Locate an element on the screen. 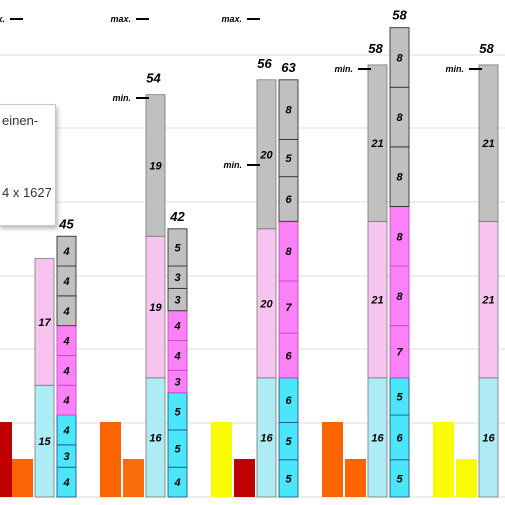  stacked-bar-total-label: 56 is located at coordinates (264, 63).